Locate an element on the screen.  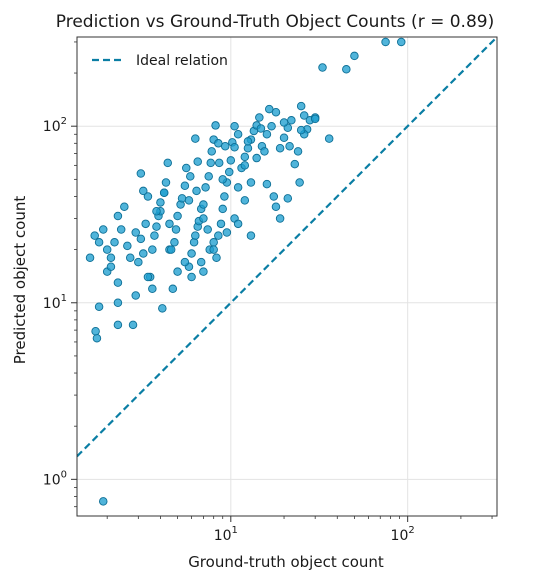
x-tick-label-0: 10¹ is located at coordinates (226, 534).